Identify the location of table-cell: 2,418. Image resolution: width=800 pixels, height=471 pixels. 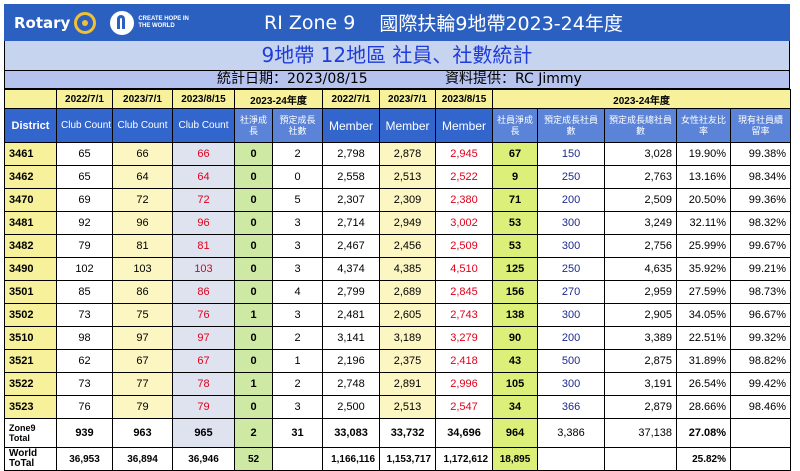
(464, 361).